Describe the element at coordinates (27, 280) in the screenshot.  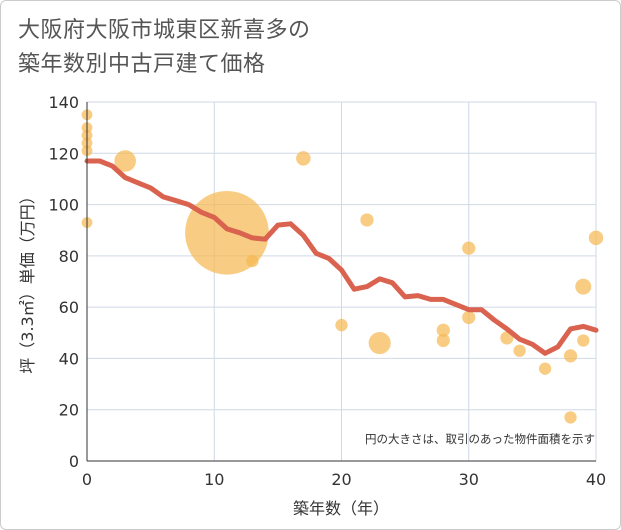
I see `y-axis-label: 坪（3.3㎡）単価（万円）` at that location.